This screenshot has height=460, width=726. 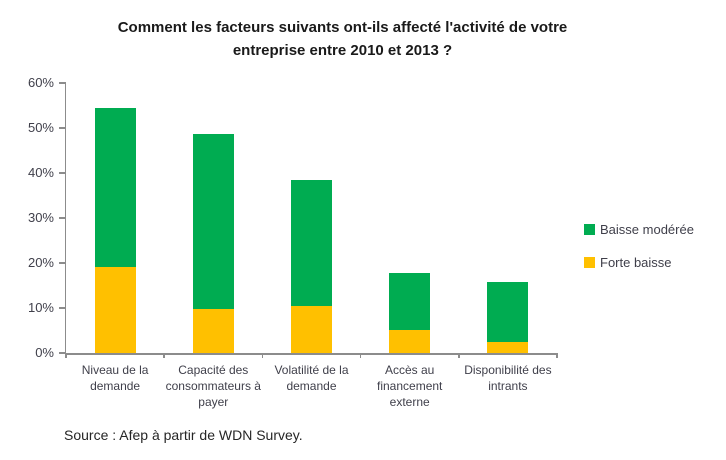 What do you see at coordinates (342, 50) in the screenshot?
I see `chart-title-line2: entreprise entre 2010 et 2013 ?` at bounding box center [342, 50].